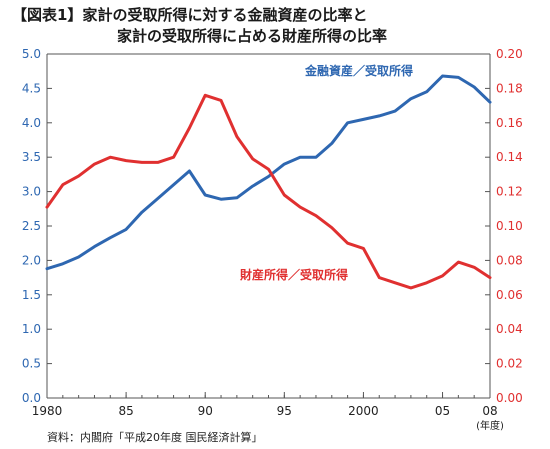  What do you see at coordinates (31, 54) in the screenshot?
I see `y-left-tick-label: 5.0` at bounding box center [31, 54].